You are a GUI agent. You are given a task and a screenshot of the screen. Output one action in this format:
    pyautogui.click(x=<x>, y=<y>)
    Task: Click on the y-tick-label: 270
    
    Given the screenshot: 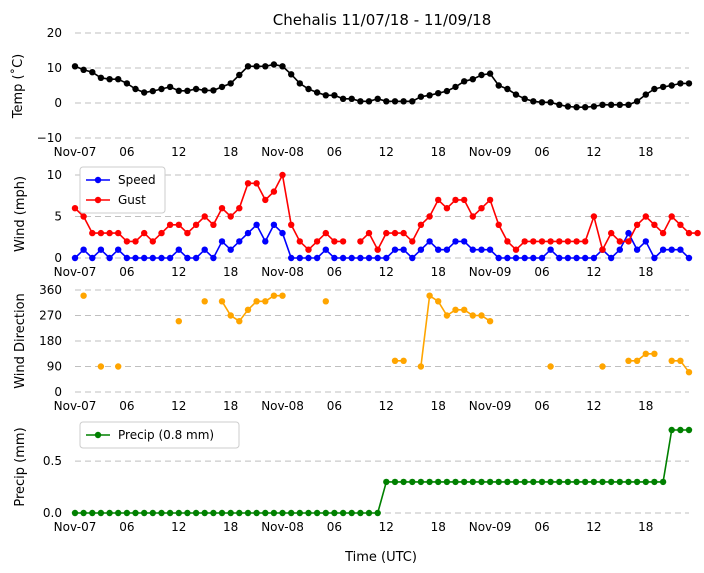 What is the action you would take?
    pyautogui.click(x=50, y=316)
    